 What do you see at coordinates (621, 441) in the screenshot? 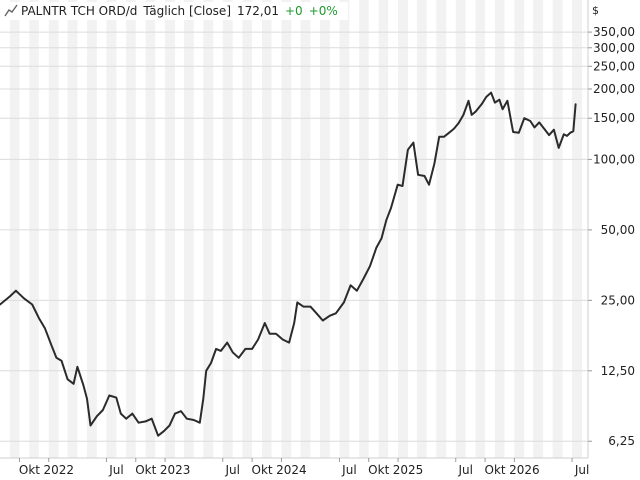
I see `y-tick-label: 6,25` at bounding box center [621, 441].